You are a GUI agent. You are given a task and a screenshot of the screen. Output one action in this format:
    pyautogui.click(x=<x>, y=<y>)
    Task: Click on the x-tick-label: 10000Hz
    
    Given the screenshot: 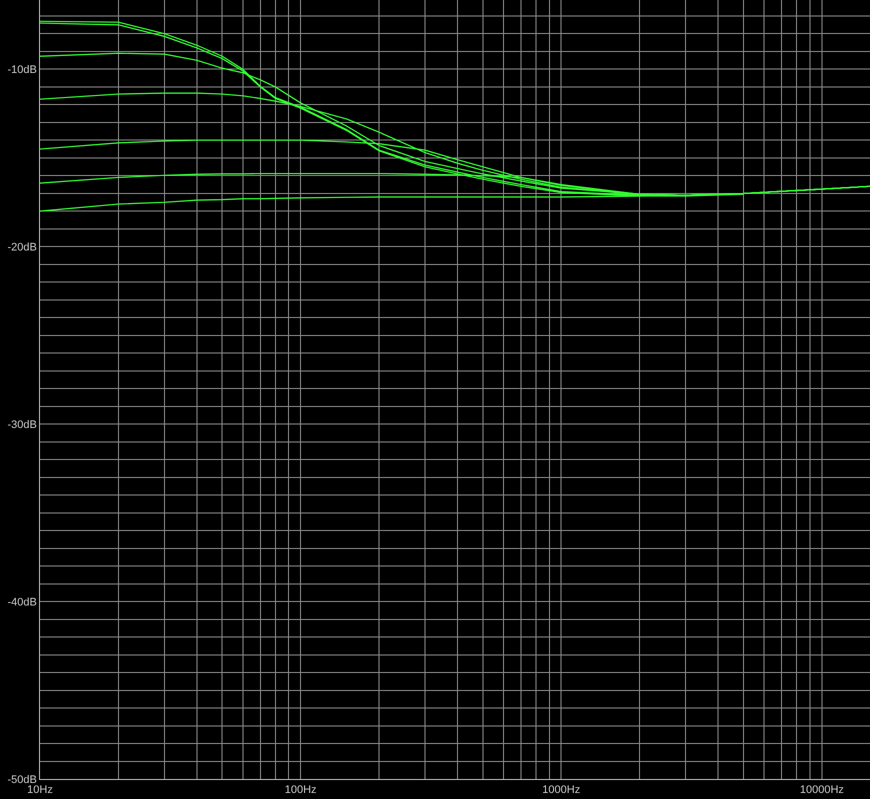 What is the action you would take?
    pyautogui.click(x=822, y=790)
    